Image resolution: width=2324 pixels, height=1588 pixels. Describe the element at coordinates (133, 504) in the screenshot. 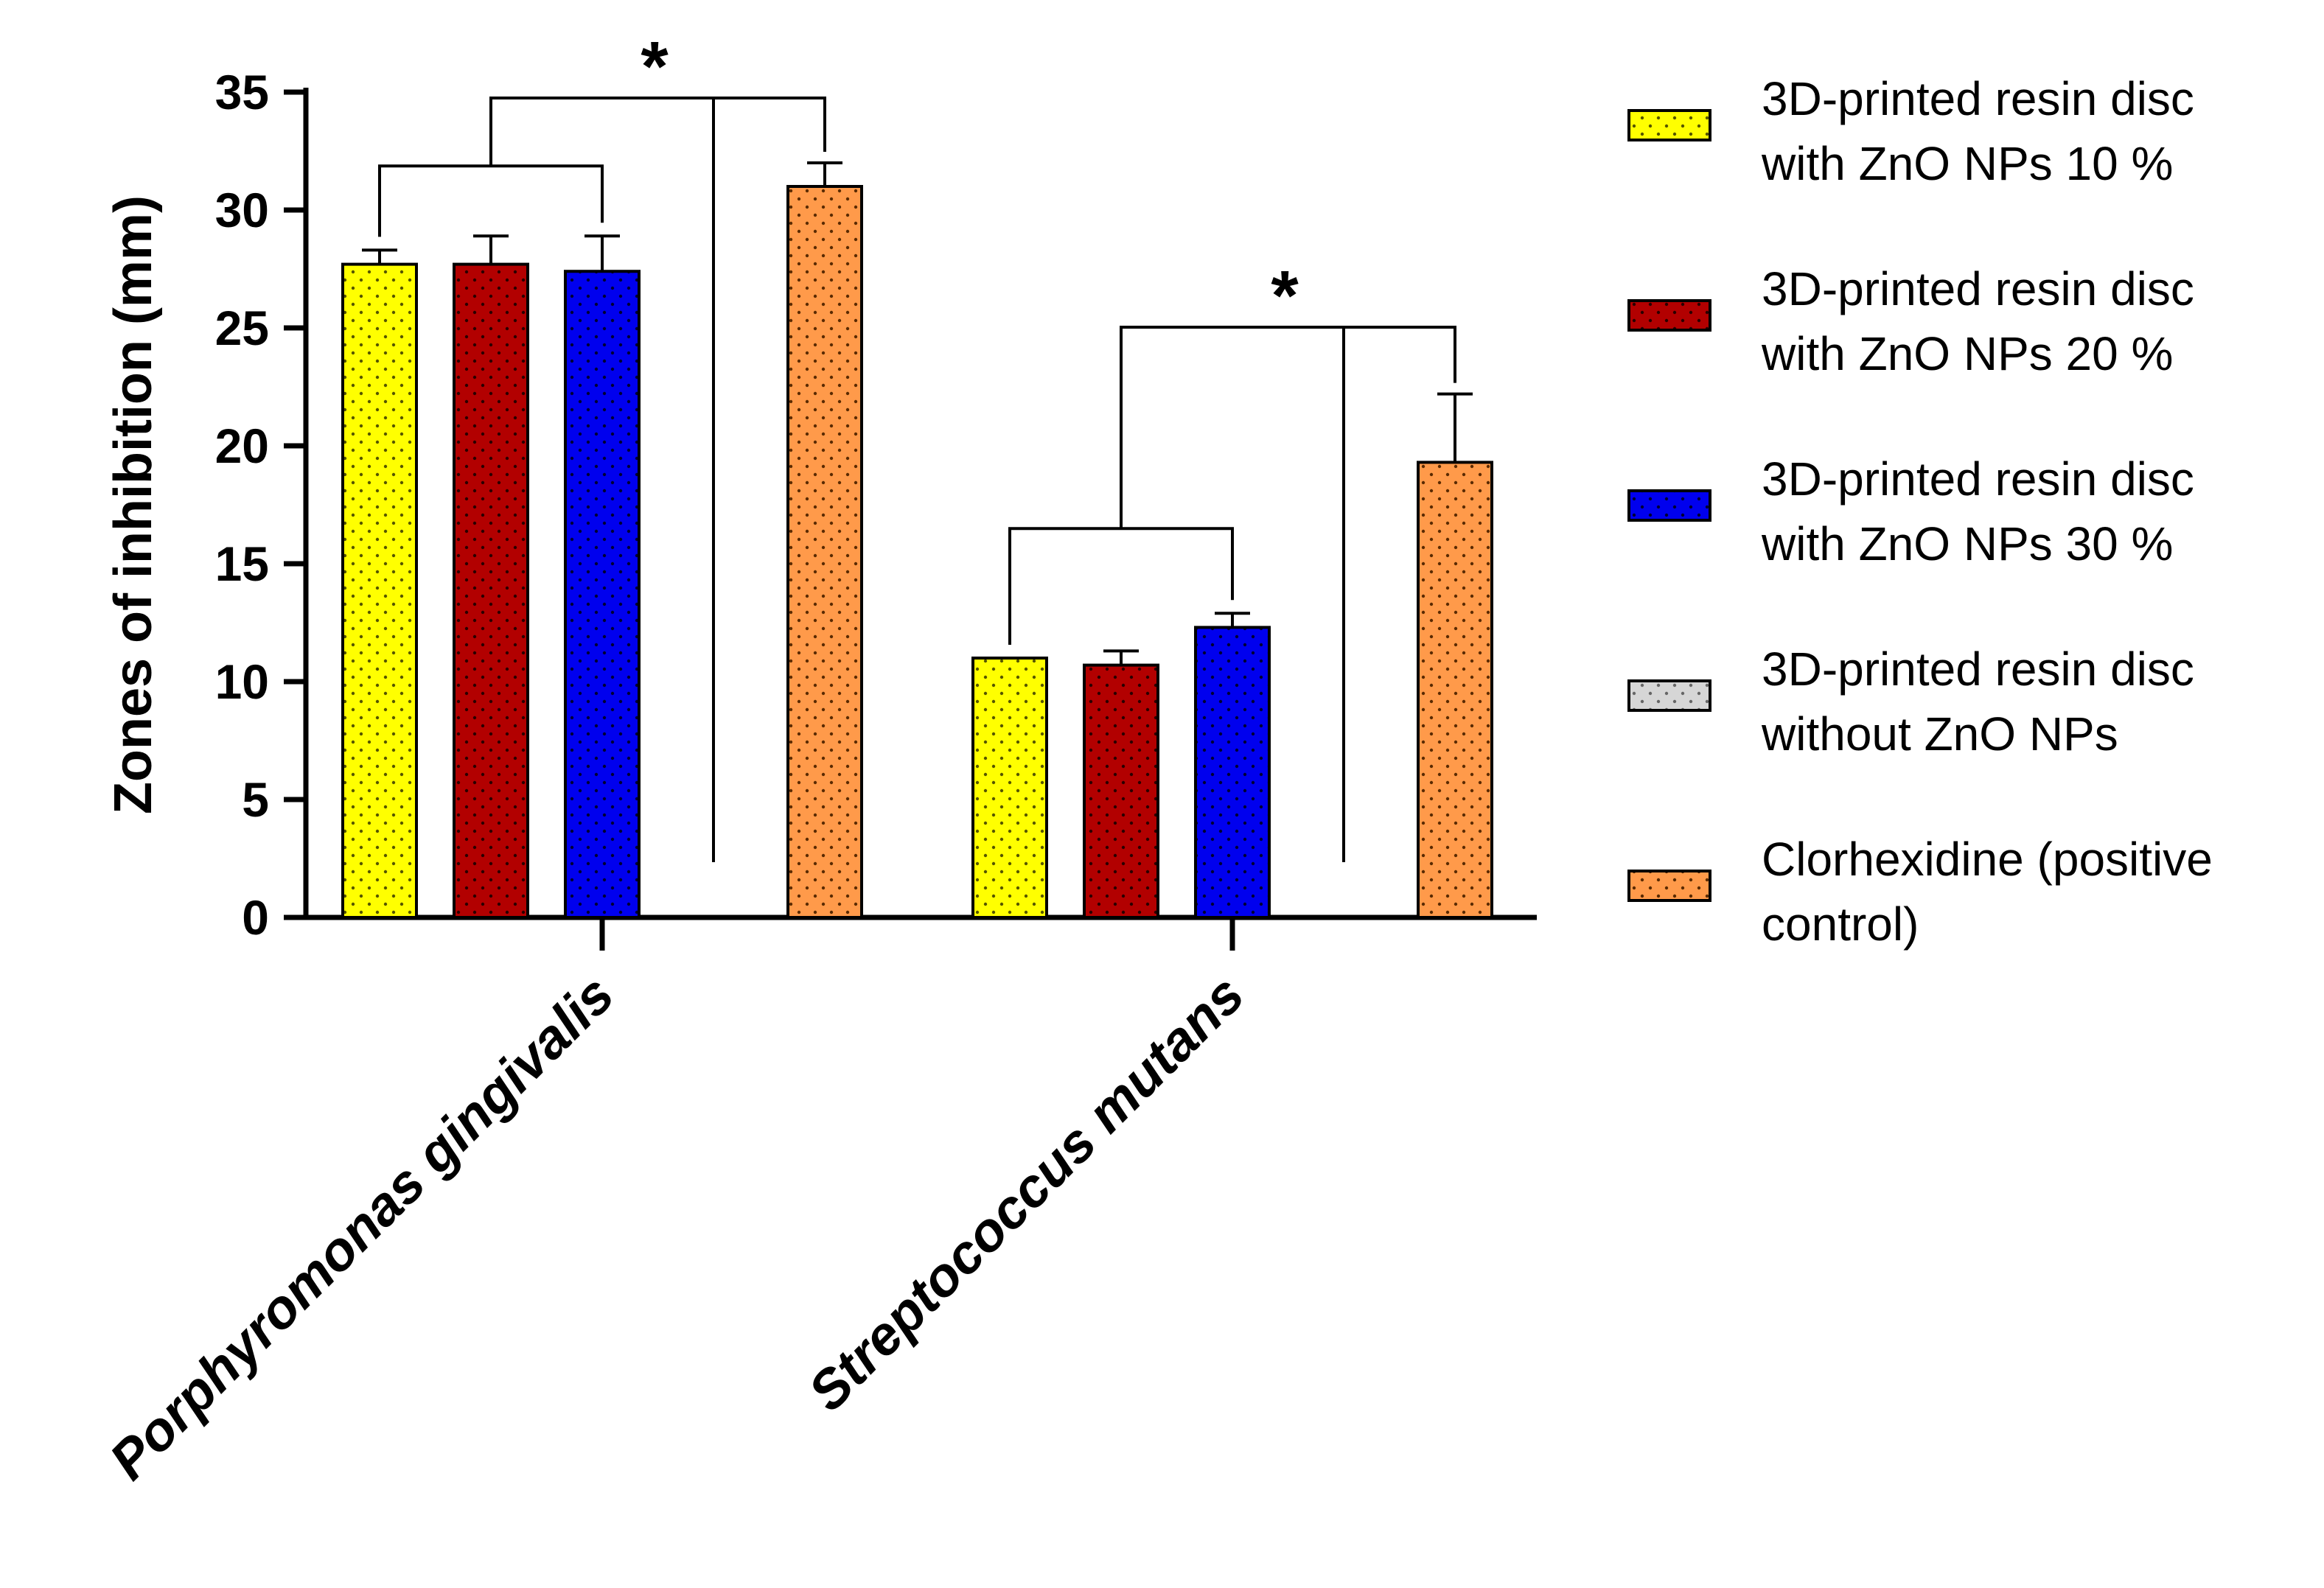

I see `y-axis-title: Zones of inhibition (mm)` at that location.